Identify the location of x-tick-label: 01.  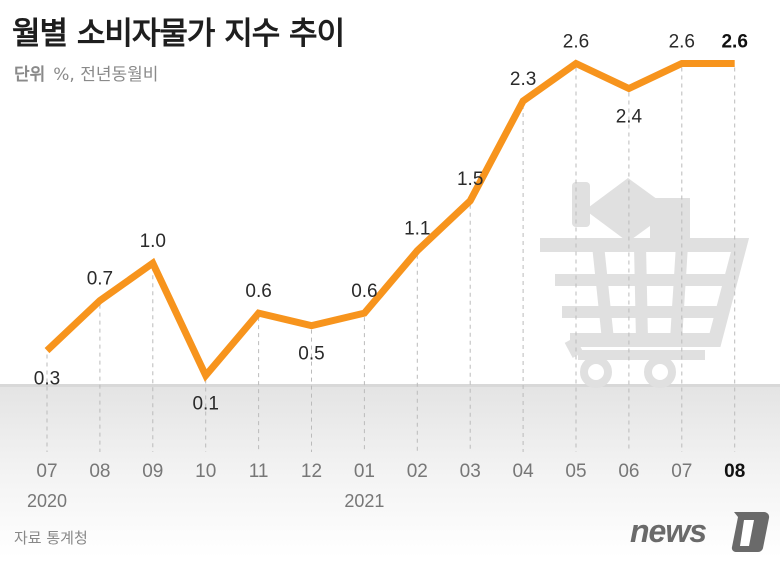
(364, 471).